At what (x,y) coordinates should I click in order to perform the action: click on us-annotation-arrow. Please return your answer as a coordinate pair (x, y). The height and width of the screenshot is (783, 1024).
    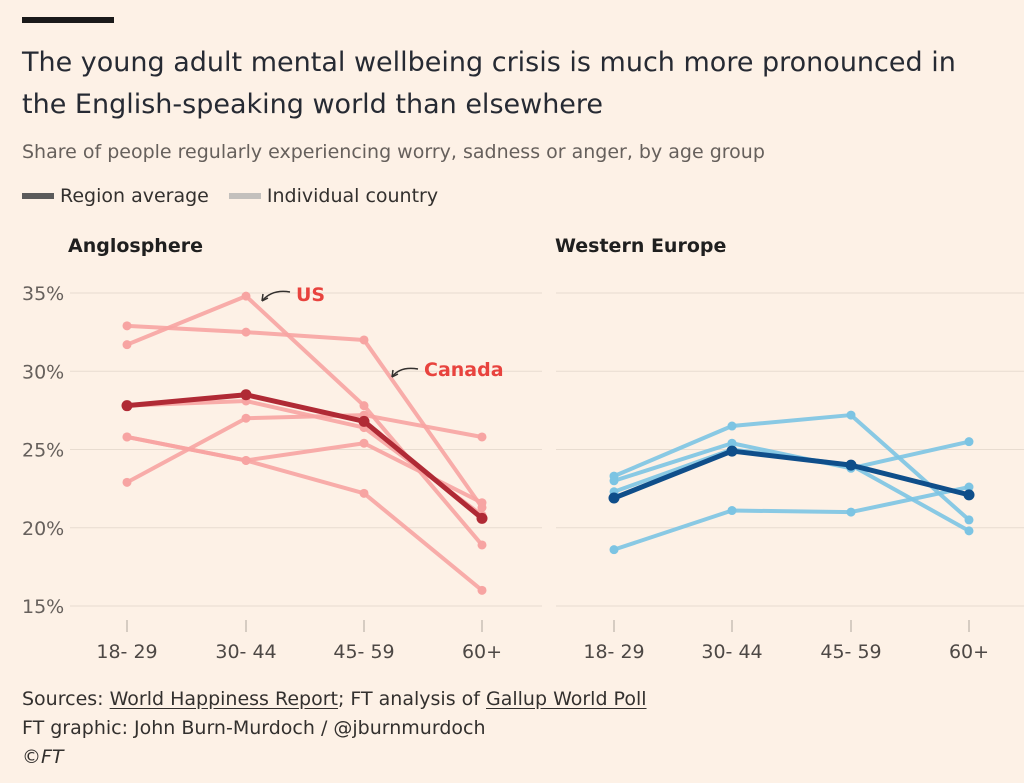
    Looking at the image, I should click on (276, 296).